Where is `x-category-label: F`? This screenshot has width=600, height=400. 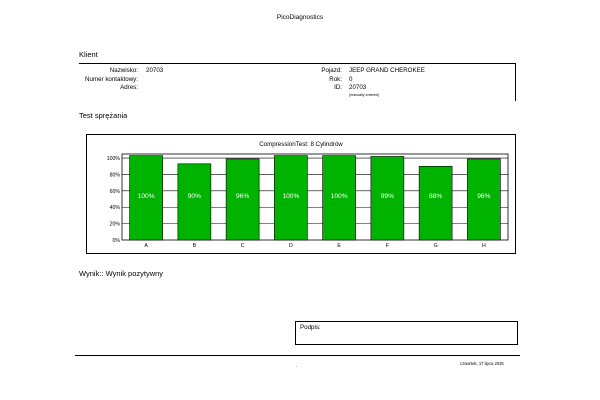
x-category-label: F is located at coordinates (387, 246).